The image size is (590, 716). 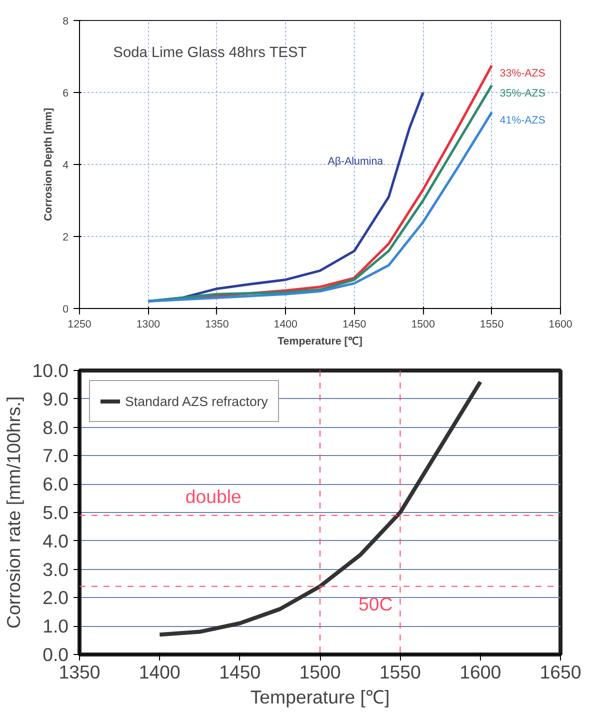 What do you see at coordinates (48, 165) in the screenshot?
I see `y-axis-title: Corrosion Depth [mm]` at bounding box center [48, 165].